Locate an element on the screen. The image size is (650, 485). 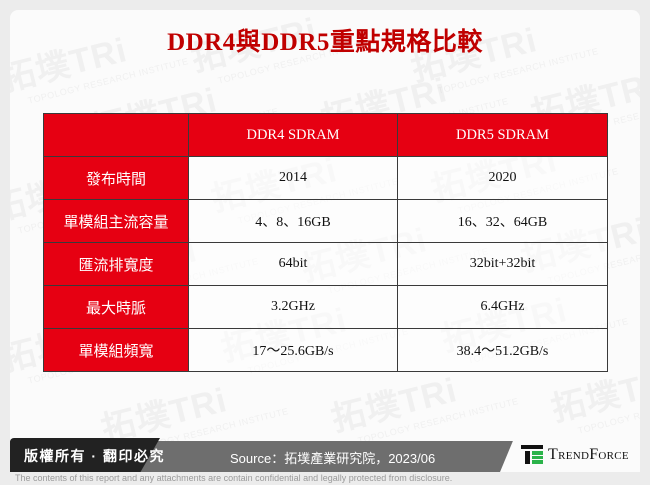
table-row: 單模組主流容量 4、8、16GB 16、32、64GB is located at coordinates (325, 221).